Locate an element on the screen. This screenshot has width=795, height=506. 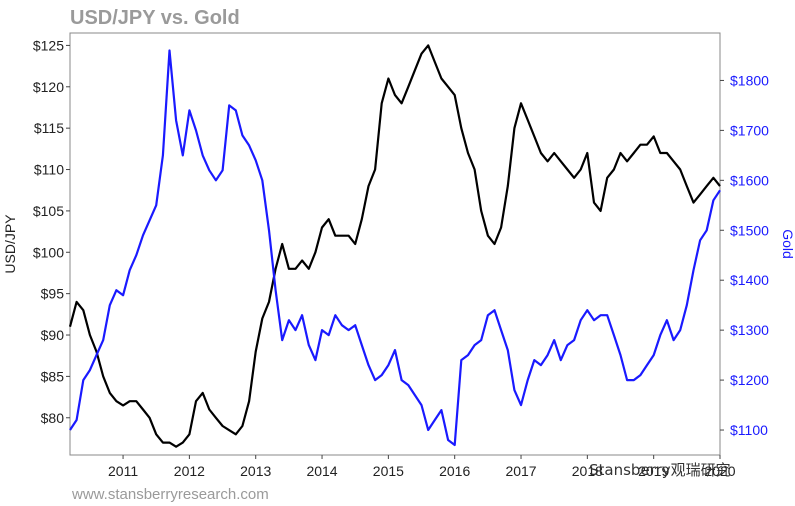
x-tick-label: 2019 is located at coordinates (653, 471).